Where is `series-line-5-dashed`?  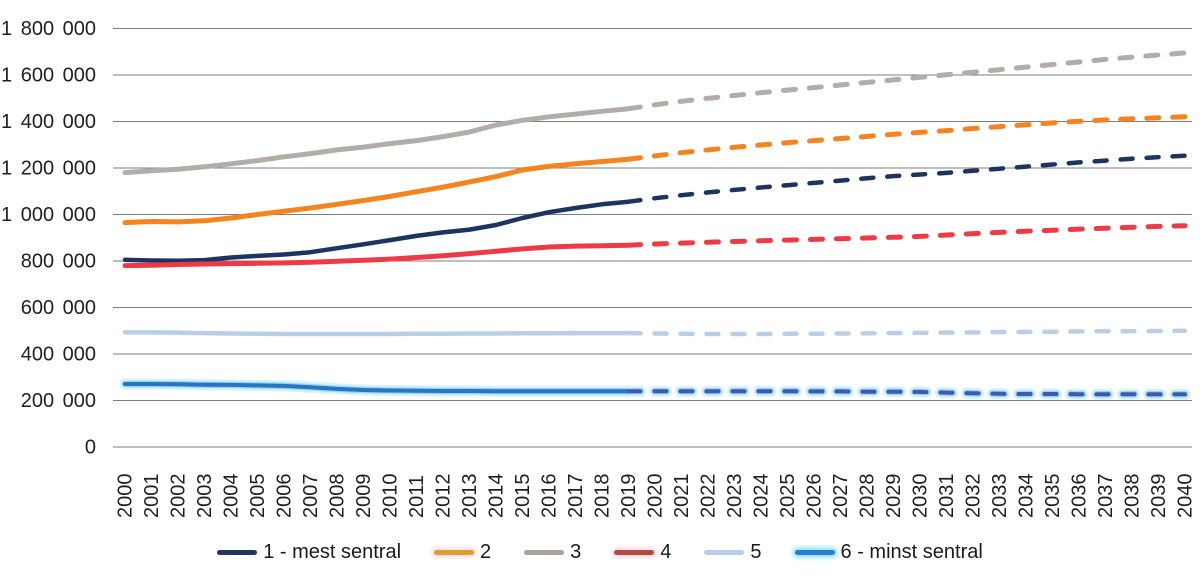 series-line-5-dashed is located at coordinates (907, 332).